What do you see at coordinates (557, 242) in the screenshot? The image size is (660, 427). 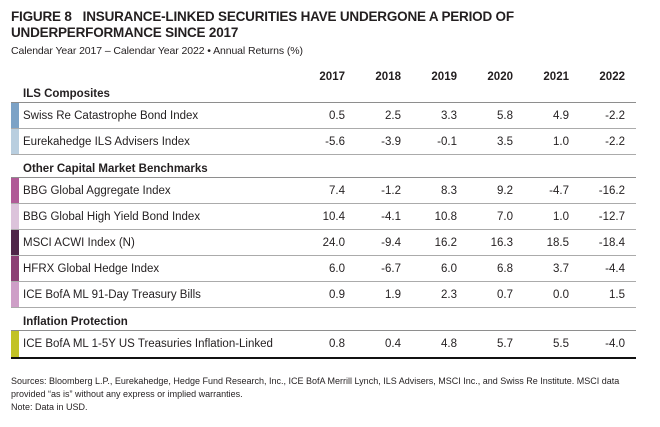 I see `return-value: 18.5` at bounding box center [557, 242].